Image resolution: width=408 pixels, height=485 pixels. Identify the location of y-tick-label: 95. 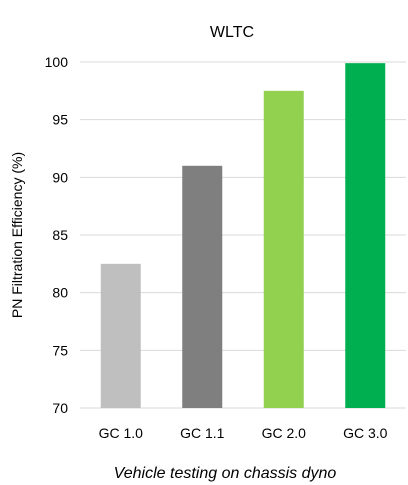
(60, 120).